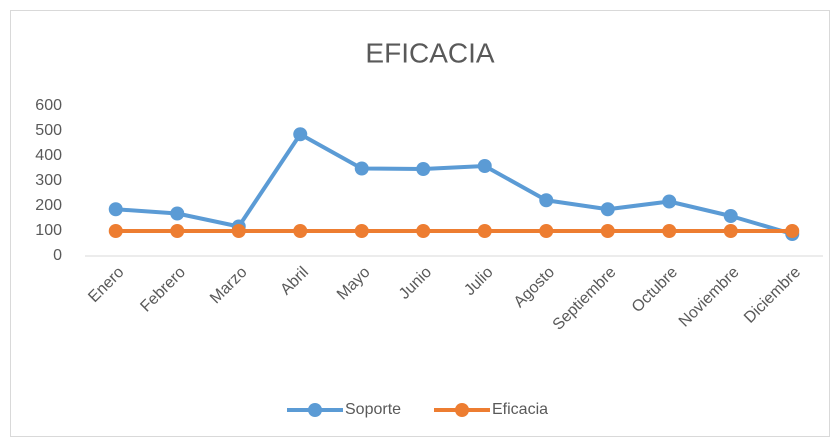 Image resolution: width=840 pixels, height=447 pixels. What do you see at coordinates (48, 105) in the screenshot?
I see `y-tick-label: 600` at bounding box center [48, 105].